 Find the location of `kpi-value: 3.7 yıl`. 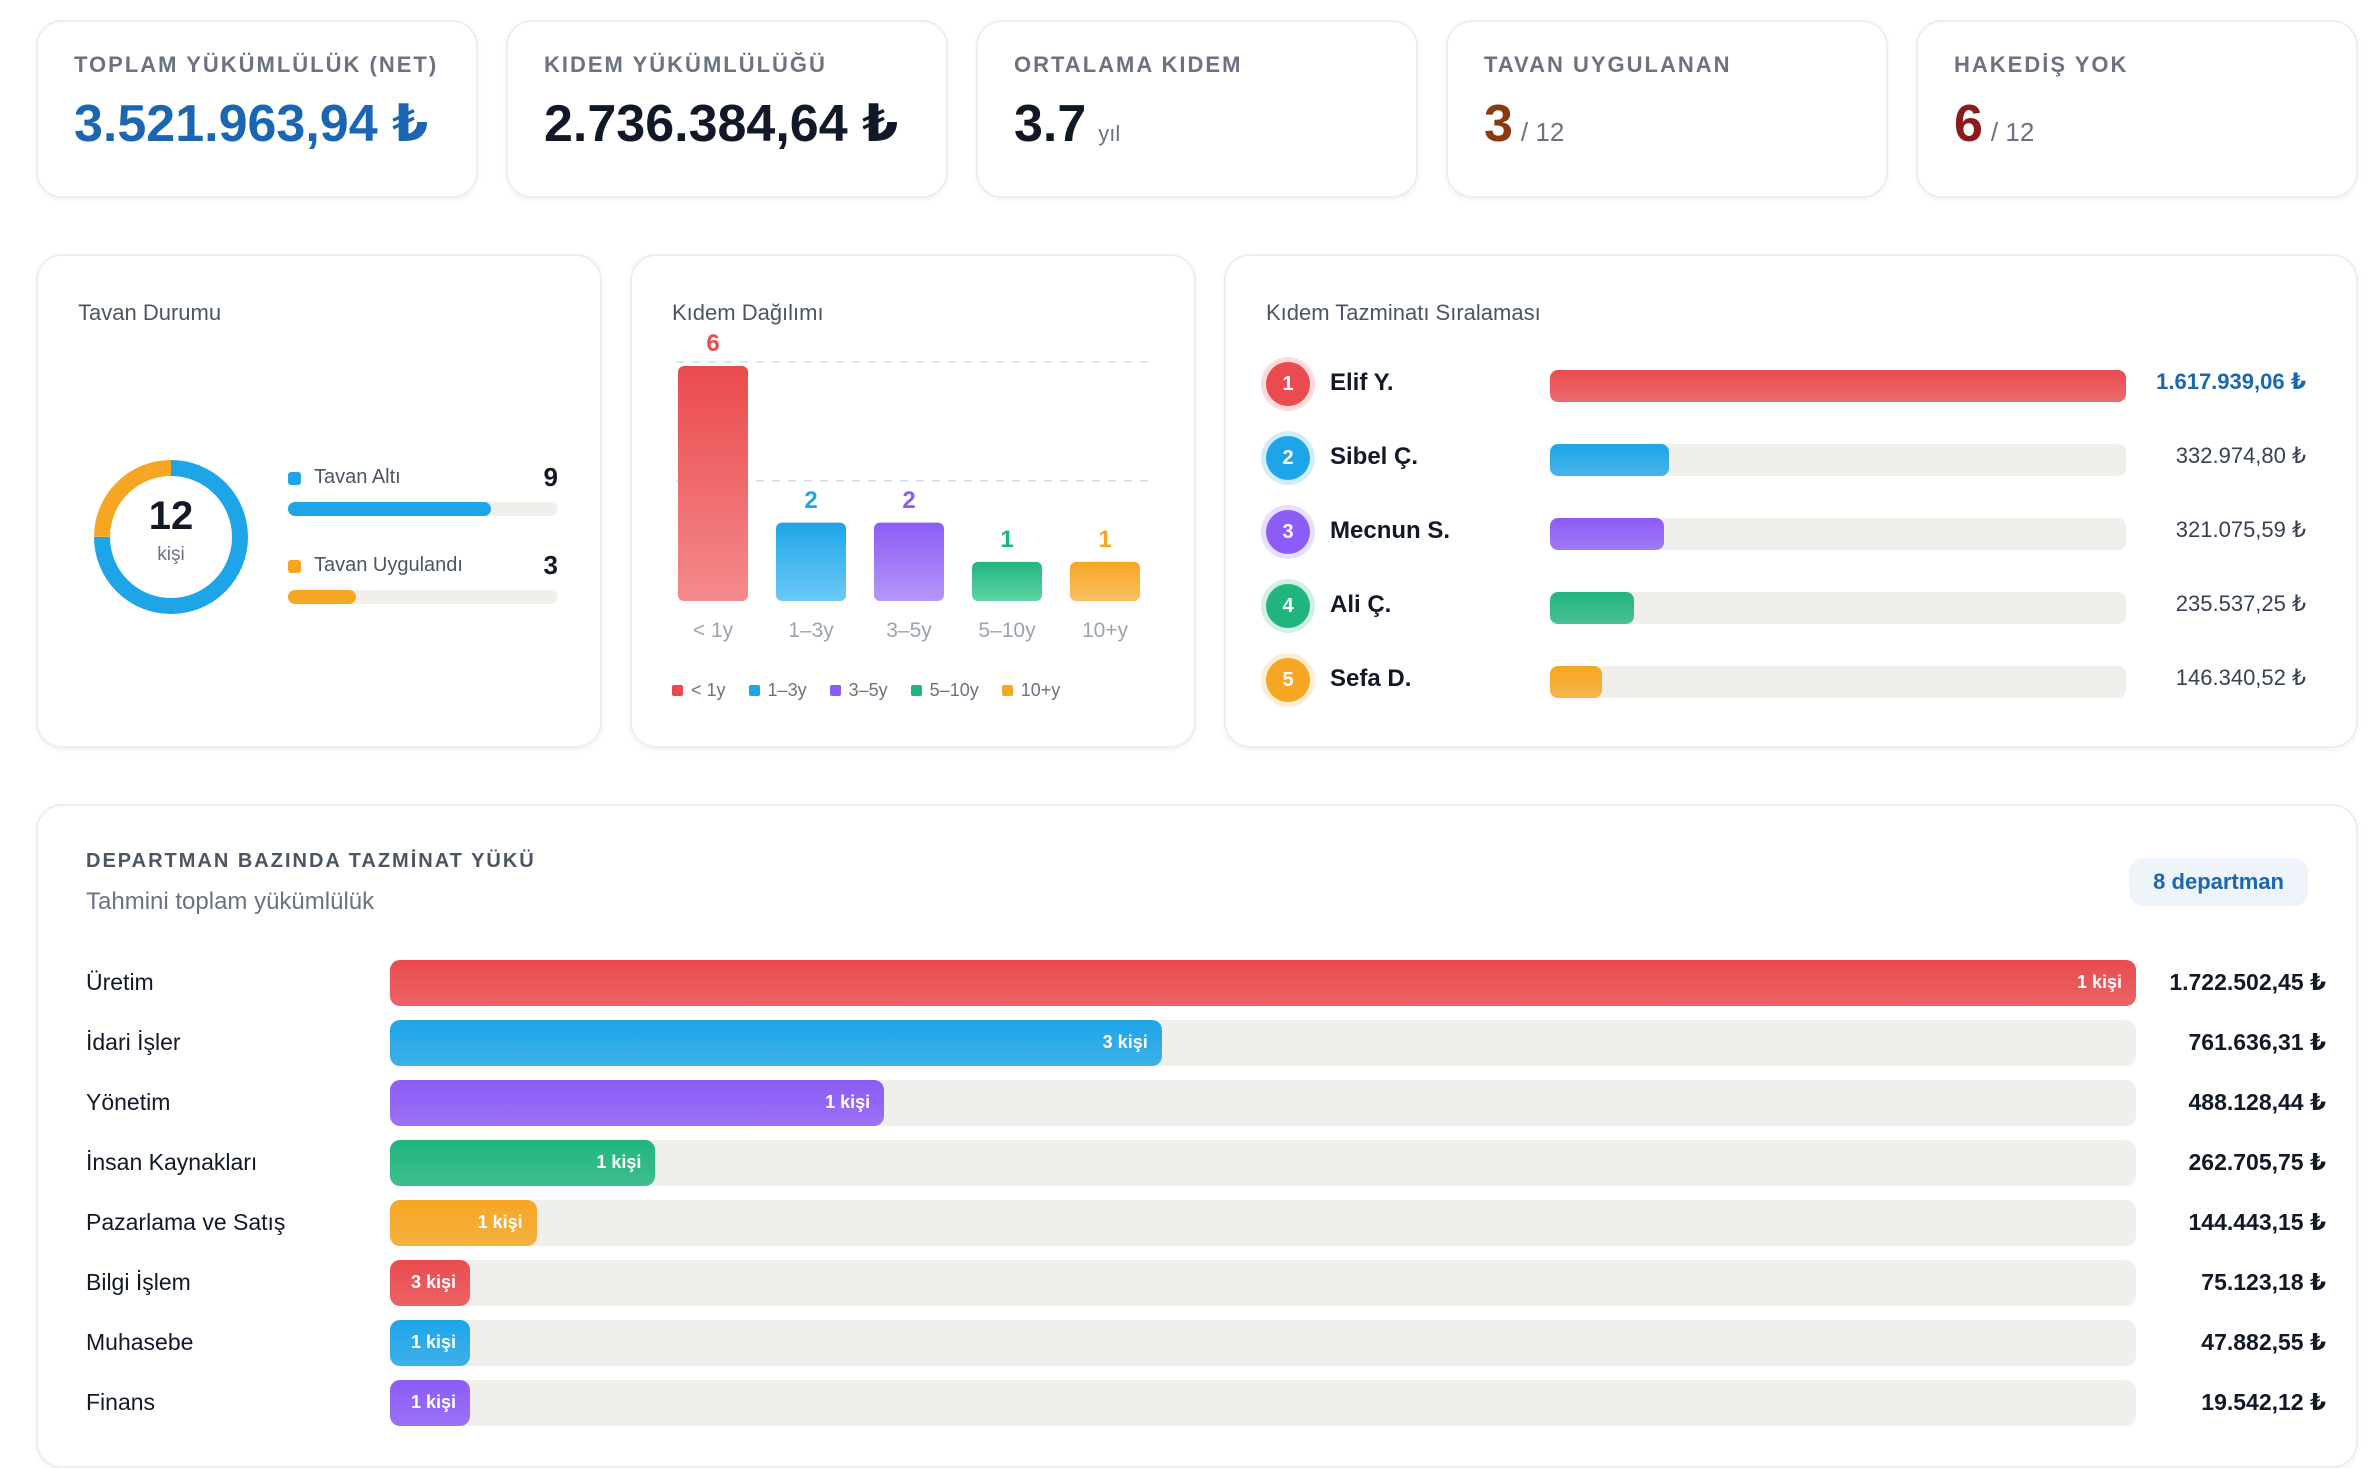

kpi-value: 3.7 yıl is located at coordinates (1067, 124).